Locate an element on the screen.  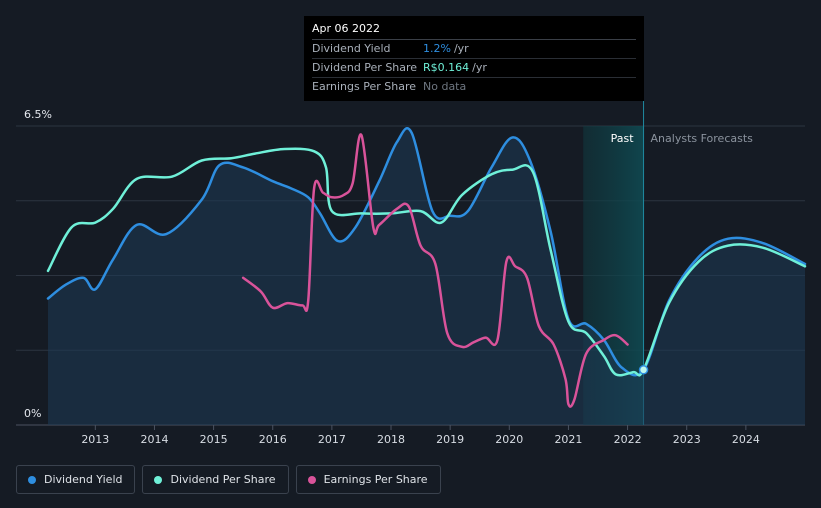
legend-label: Dividend Per Share is located at coordinates (223, 479).